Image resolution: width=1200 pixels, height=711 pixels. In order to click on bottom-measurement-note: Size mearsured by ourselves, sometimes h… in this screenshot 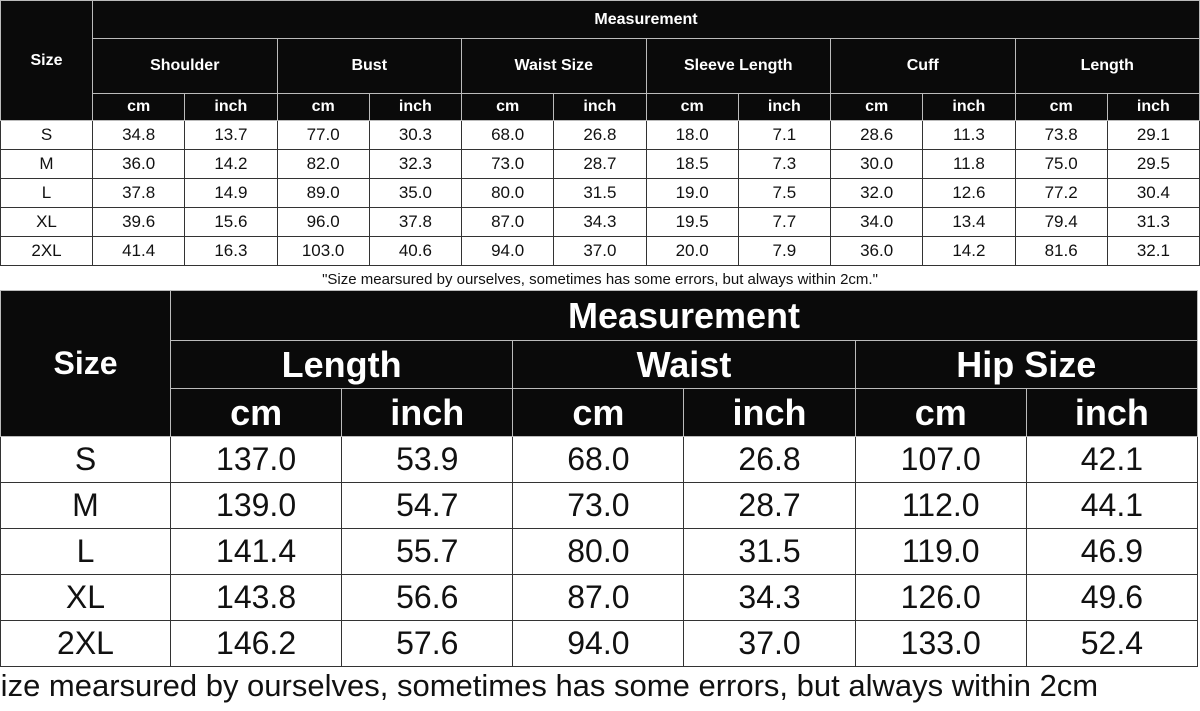, I will do `click(549, 685)`.